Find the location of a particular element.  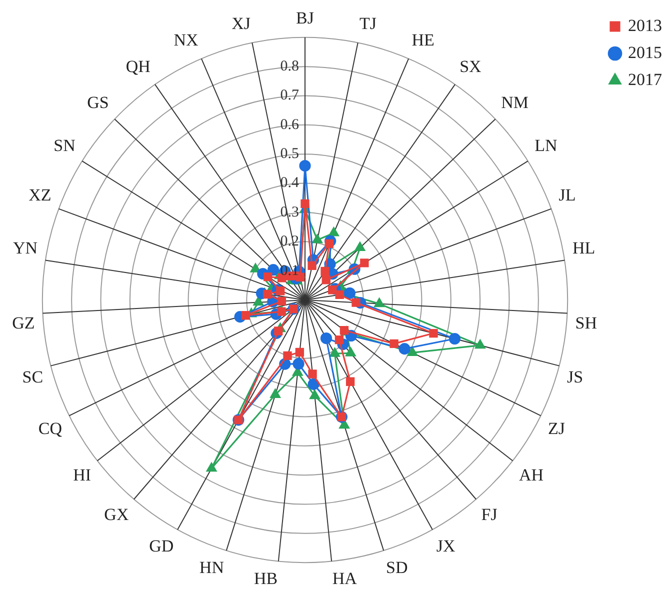

spoke-label: BJ is located at coordinates (305, 18).